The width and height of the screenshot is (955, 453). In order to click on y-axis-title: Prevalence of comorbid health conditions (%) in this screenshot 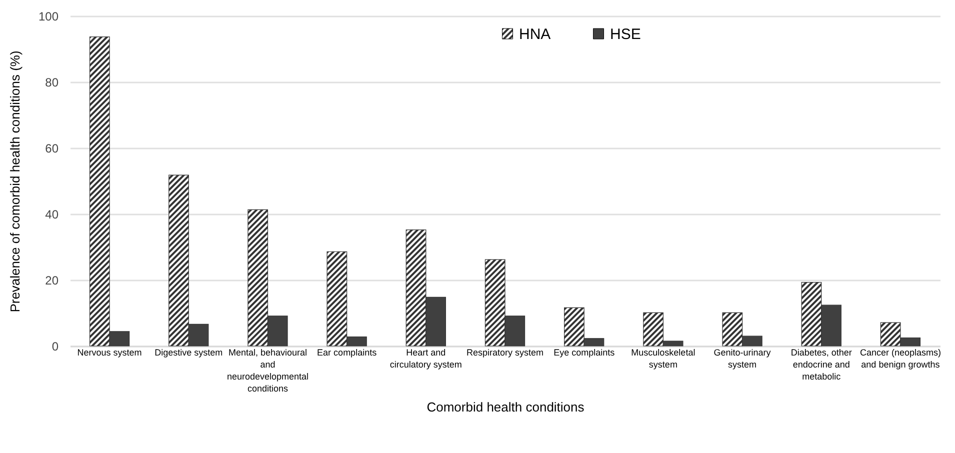, I will do `click(14, 181)`.